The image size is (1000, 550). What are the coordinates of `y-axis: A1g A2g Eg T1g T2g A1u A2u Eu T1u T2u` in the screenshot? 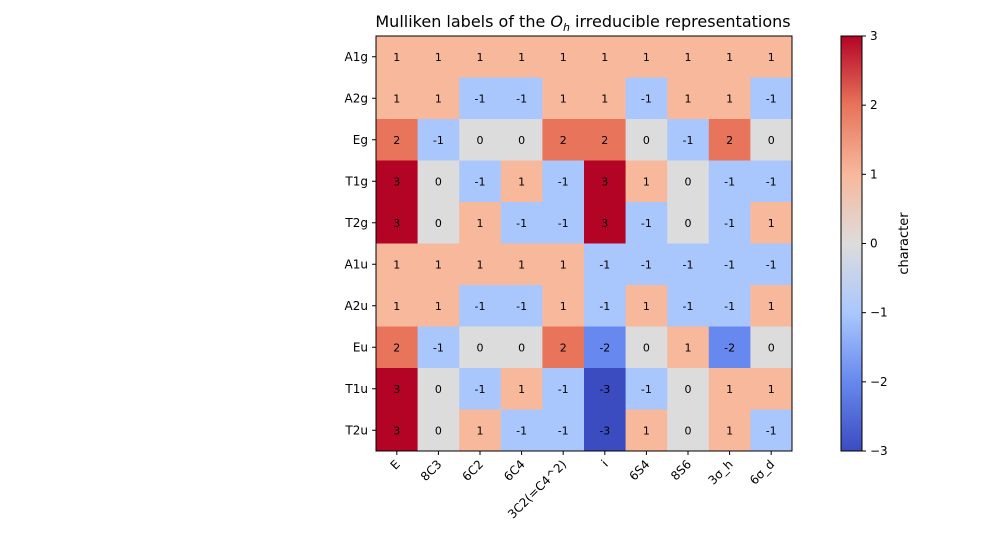 It's located at (360, 243).